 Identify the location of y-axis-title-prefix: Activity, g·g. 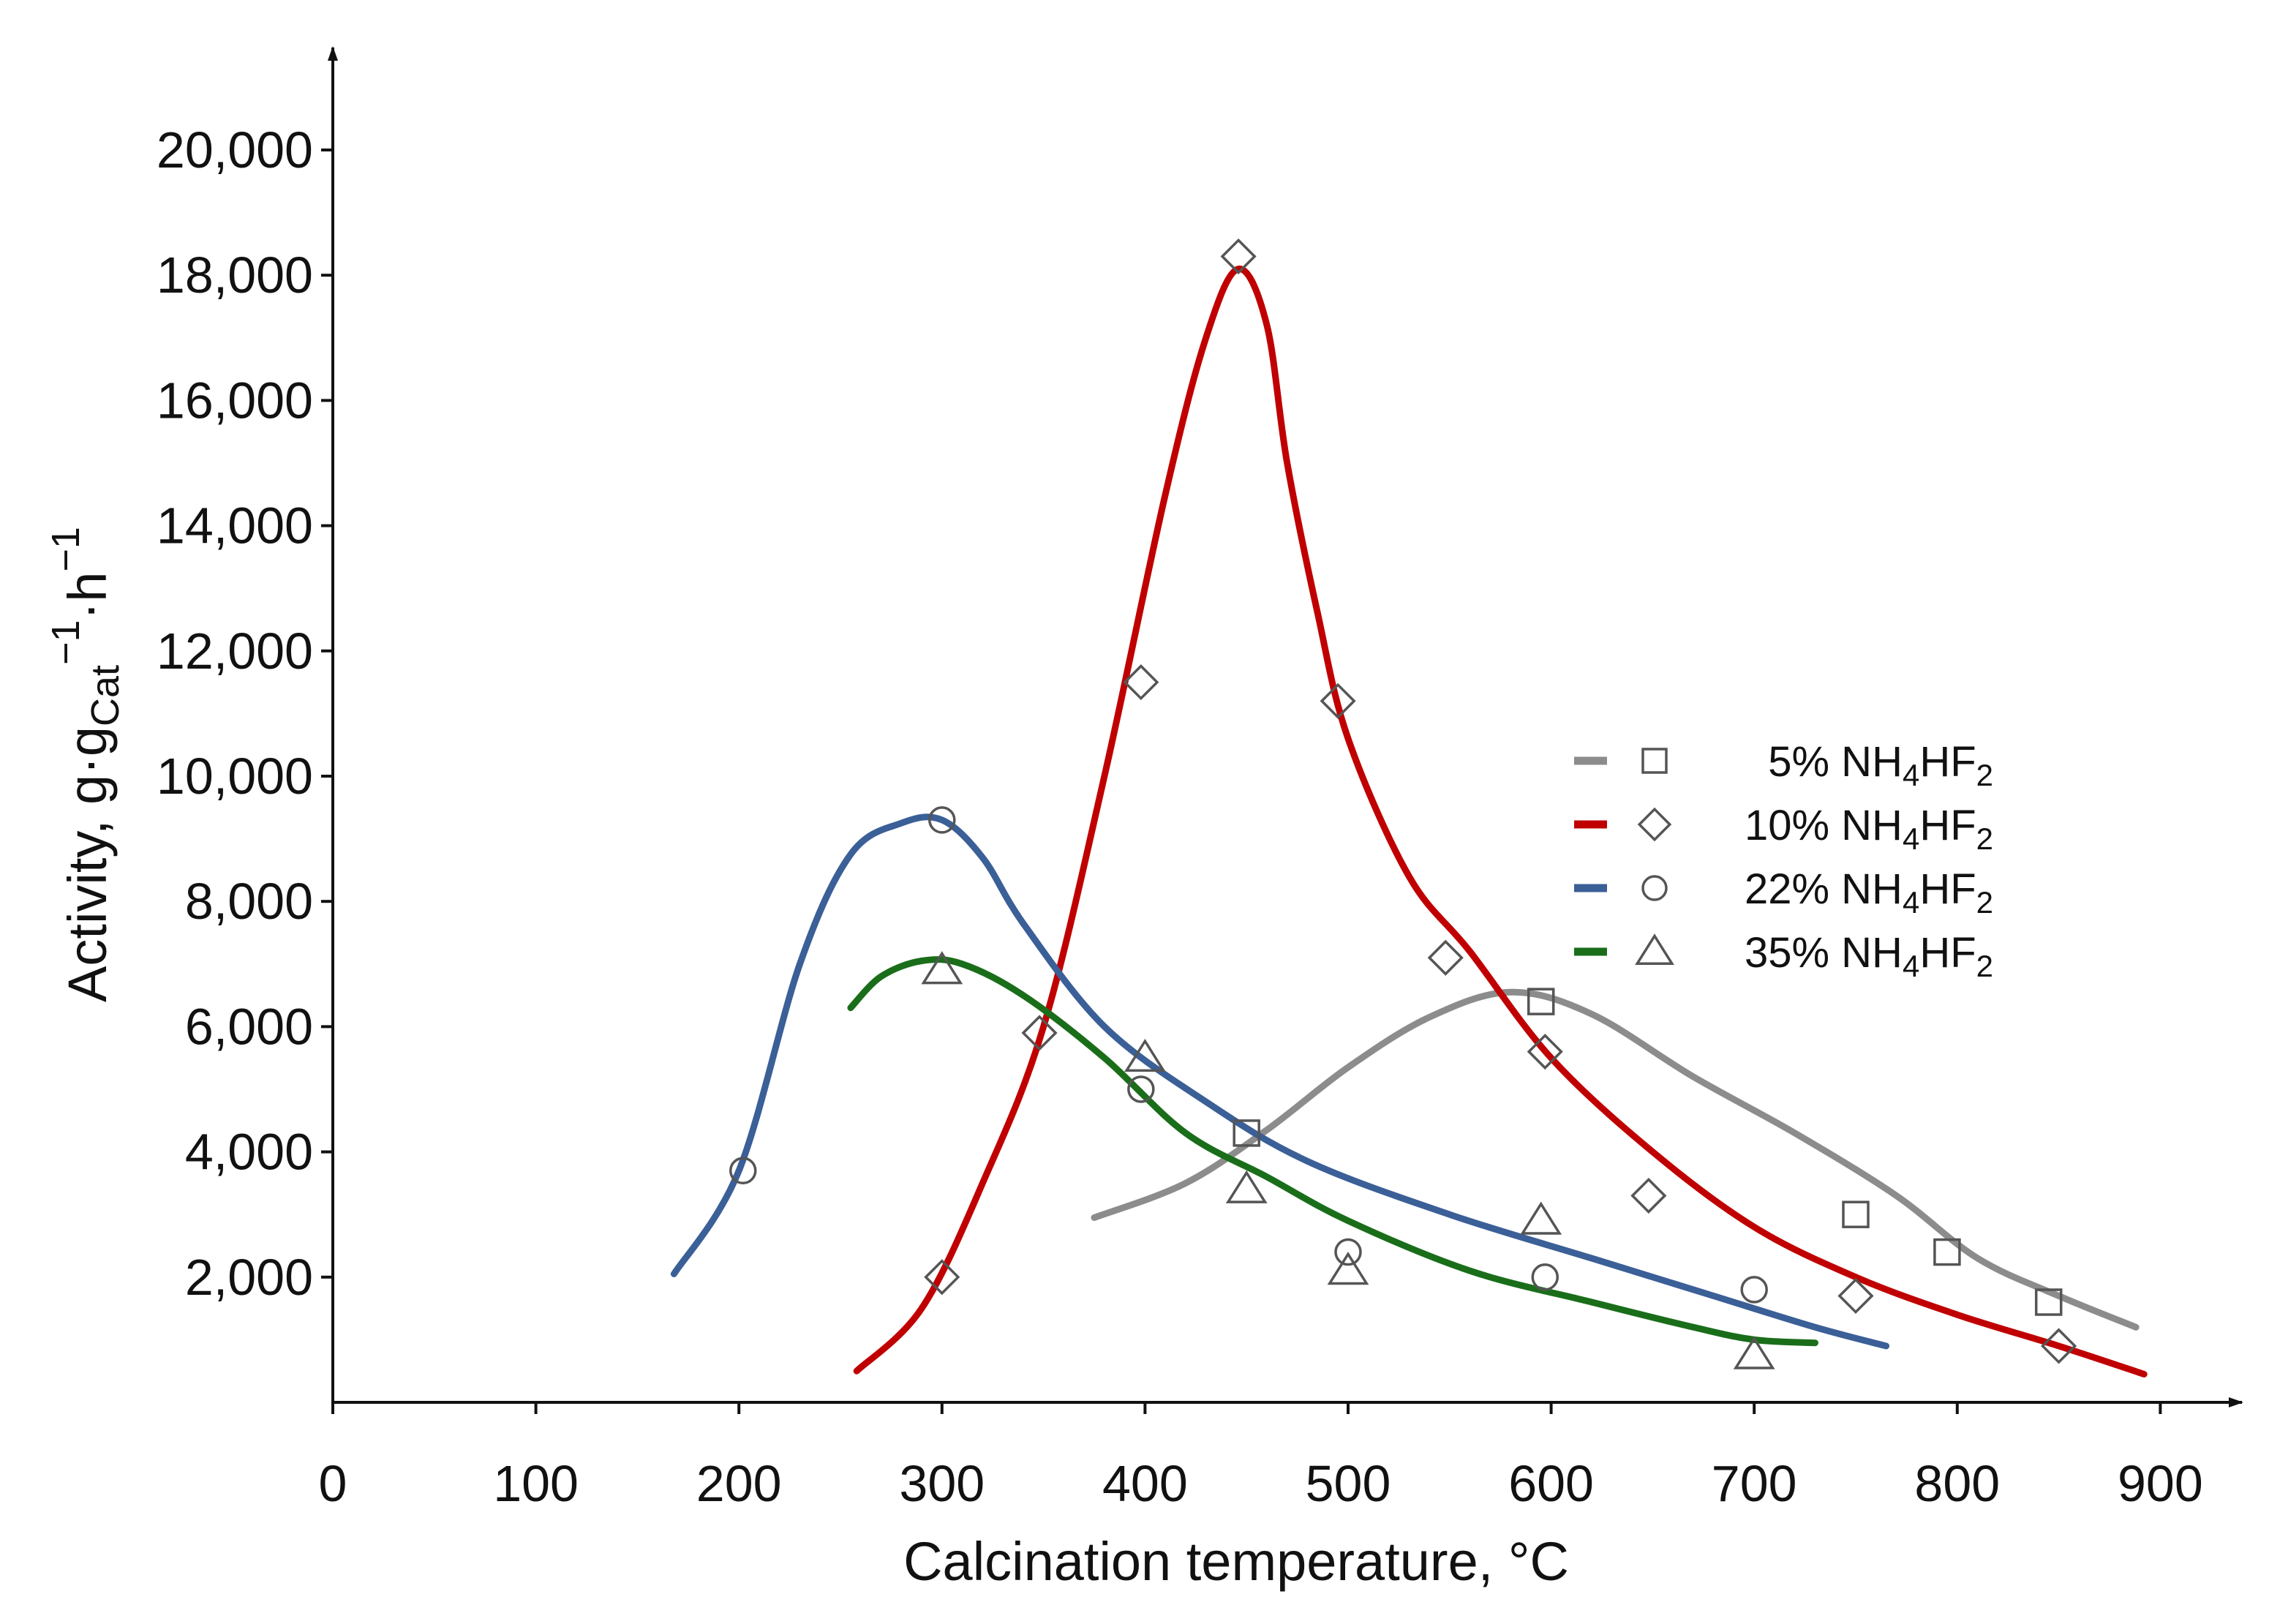
(87, 864).